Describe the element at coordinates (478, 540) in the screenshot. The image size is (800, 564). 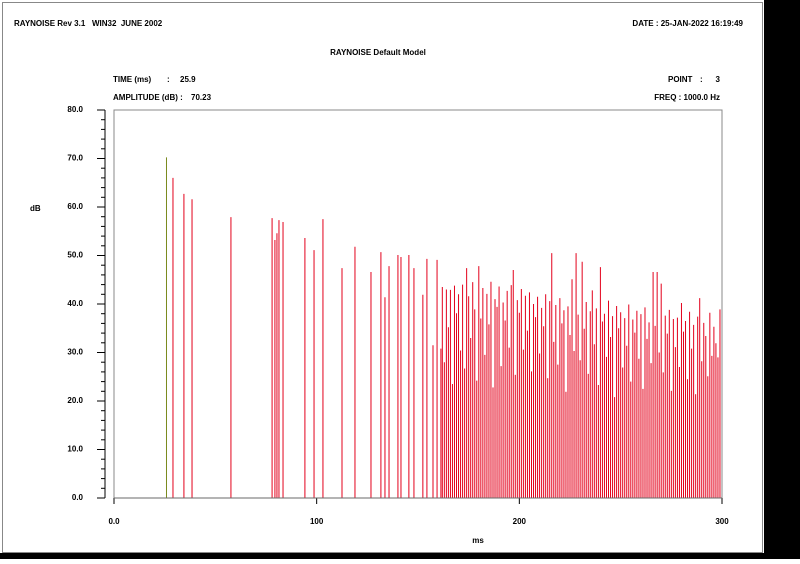
I see `x-axis-label: ms` at that location.